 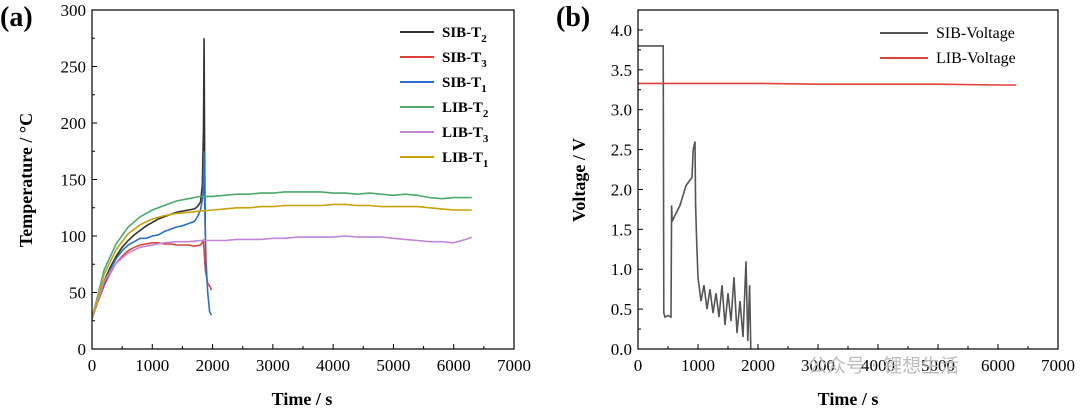 I want to click on y-tick-label: 0.5, so click(x=621, y=309).